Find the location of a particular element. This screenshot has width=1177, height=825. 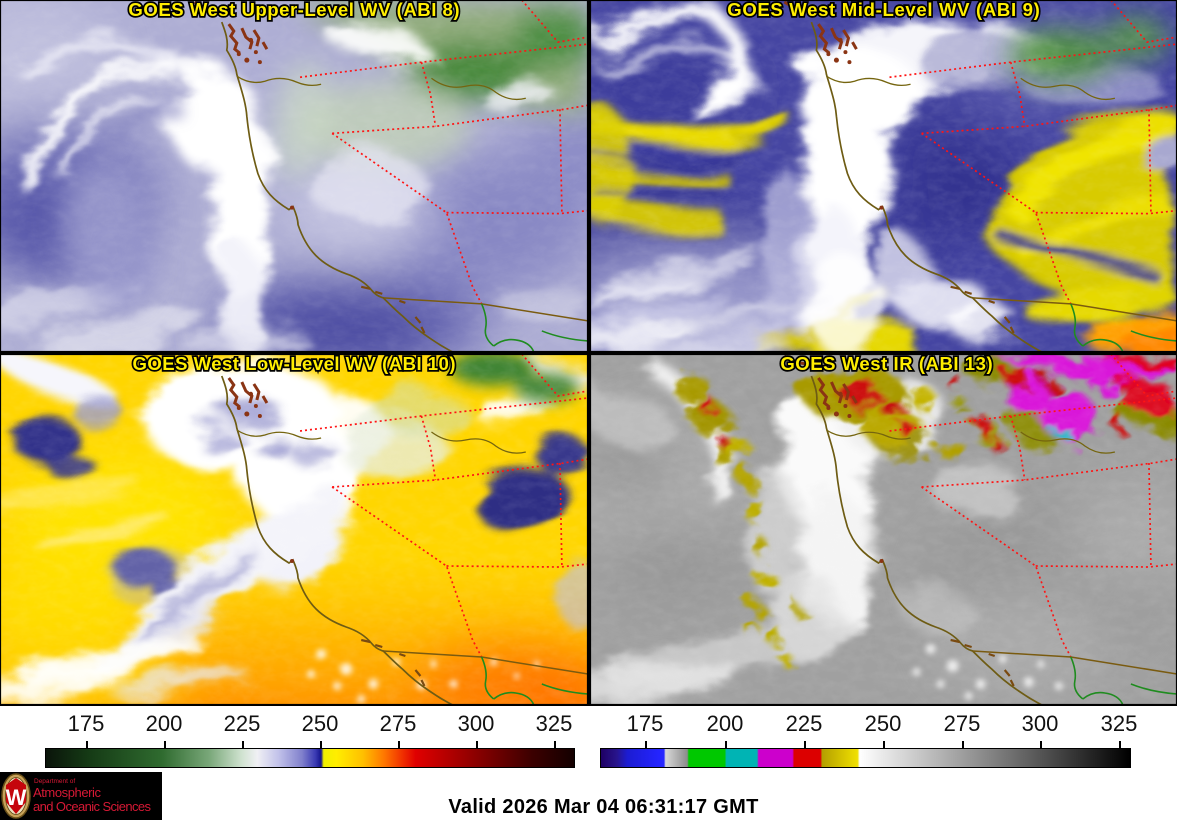

svg-text: Atmospheric is located at coordinates (67, 792).